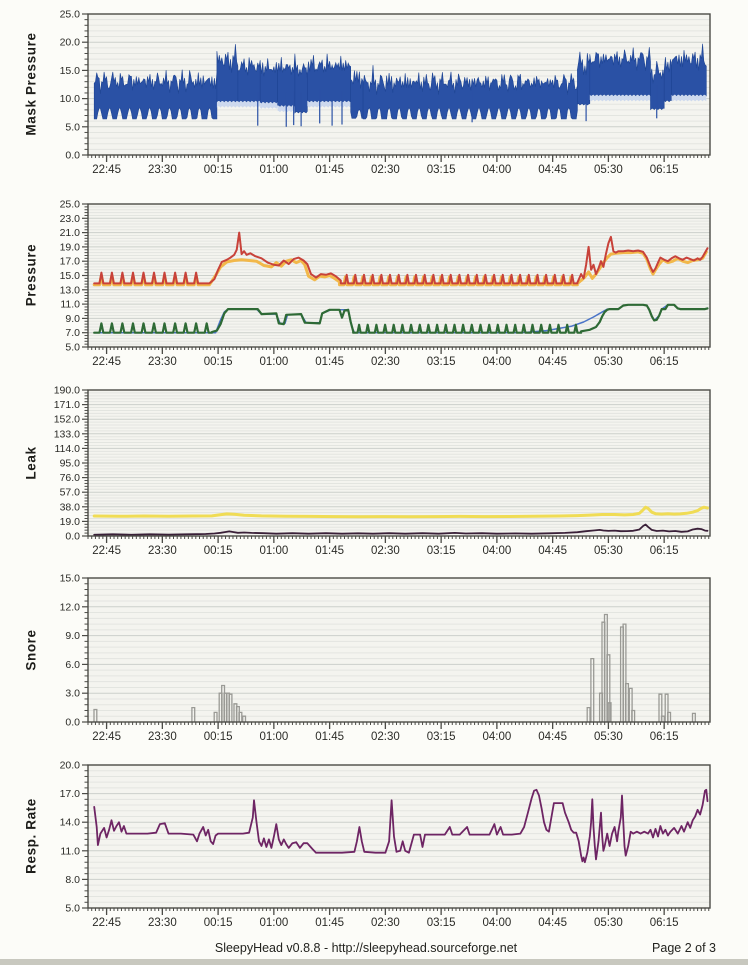  What do you see at coordinates (70, 507) in the screenshot?
I see `svg-text: 38.0` at bounding box center [70, 507].